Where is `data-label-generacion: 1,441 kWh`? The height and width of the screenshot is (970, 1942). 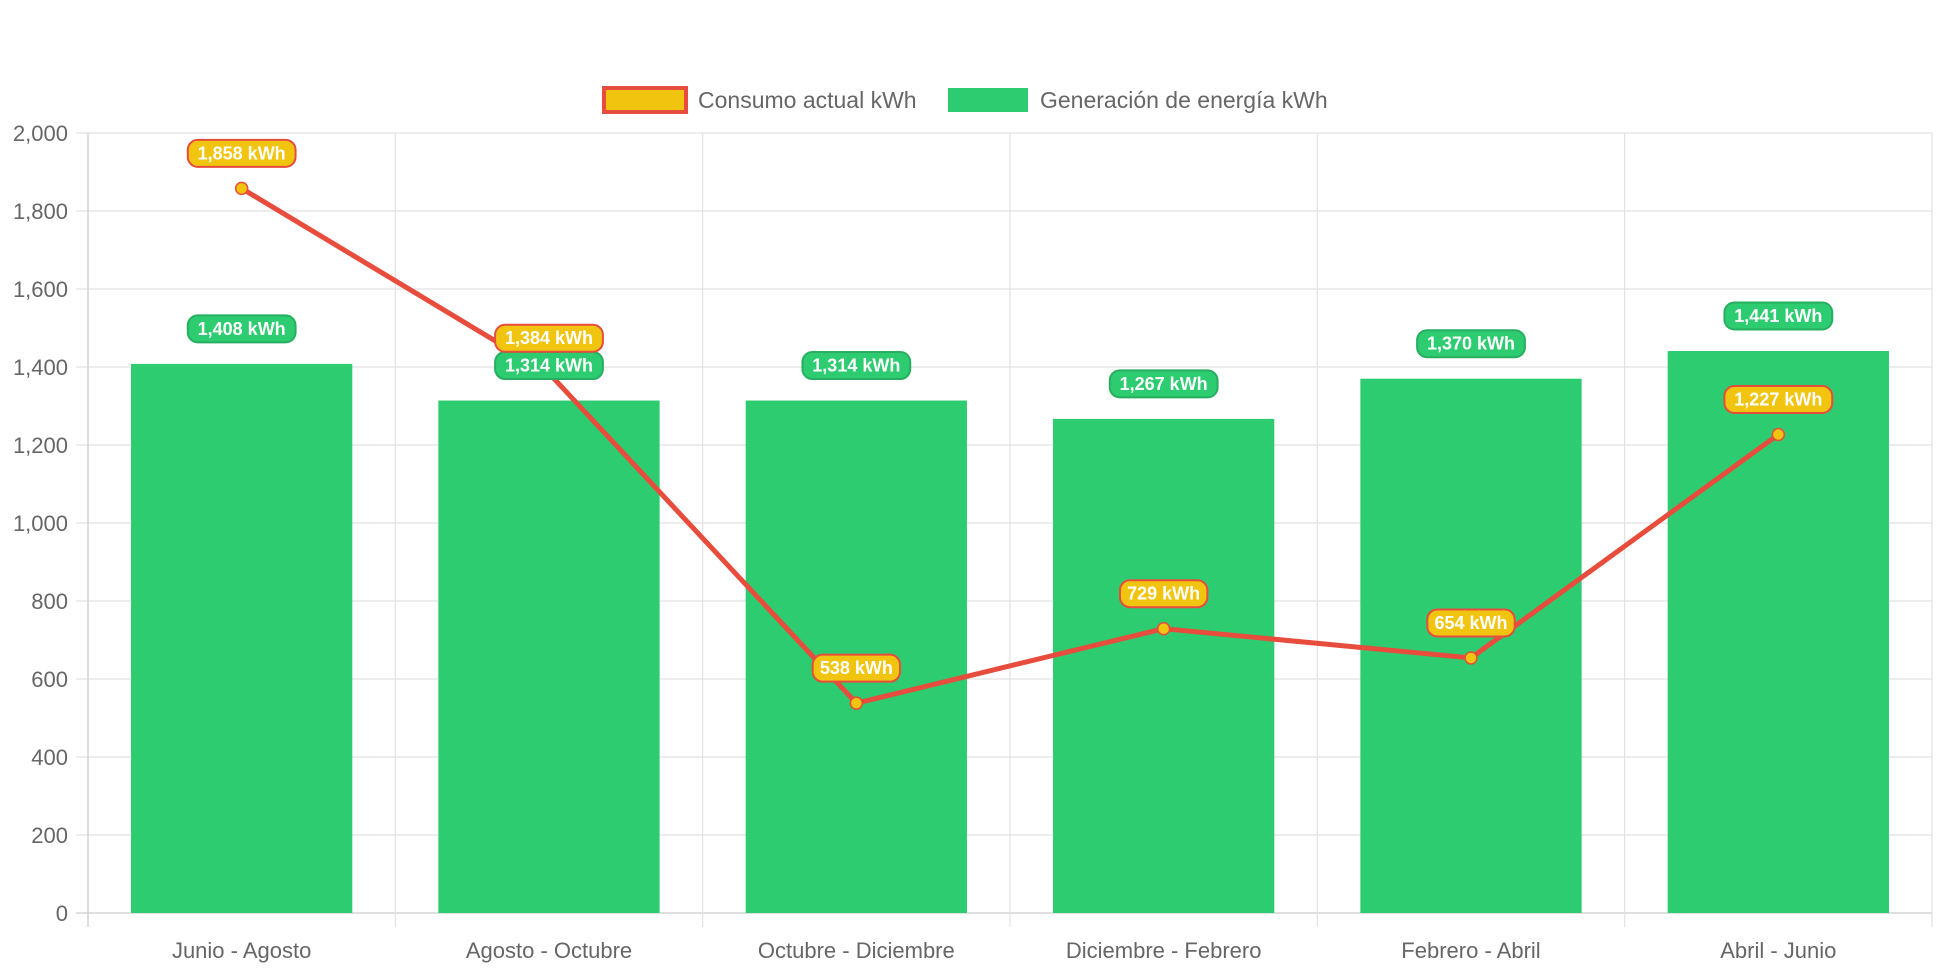
data-label-generacion: 1,441 kWh is located at coordinates (1778, 316).